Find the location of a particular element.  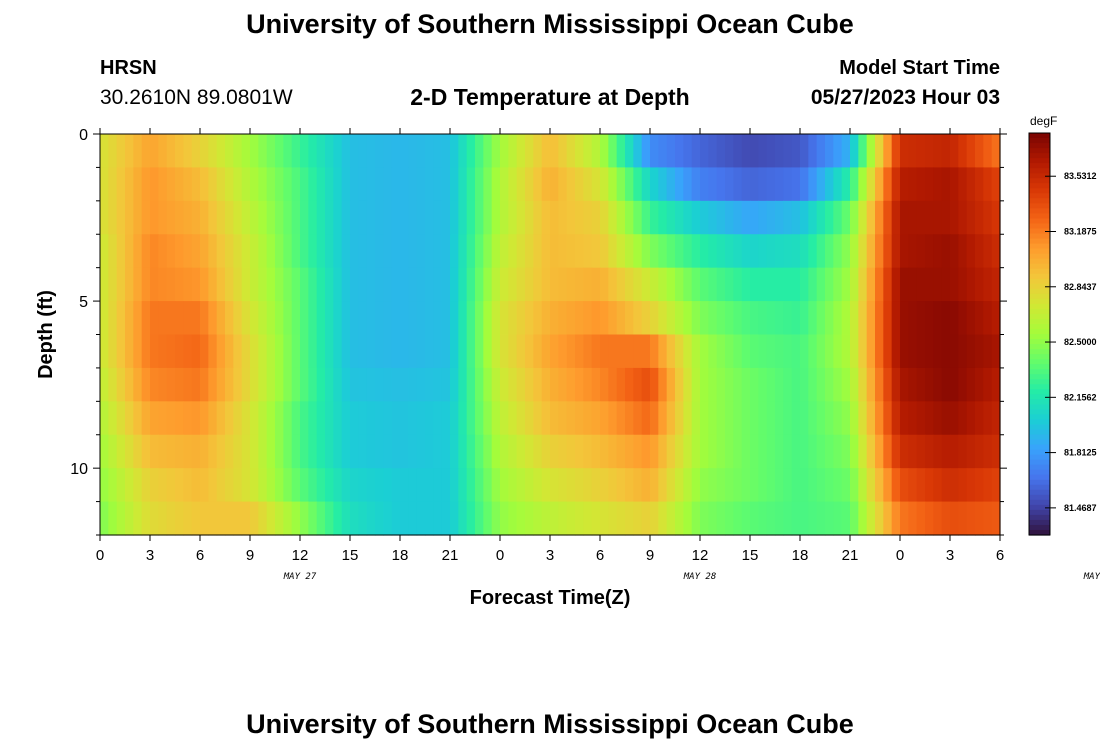

x-tick-label: 12 is located at coordinates (300, 555).